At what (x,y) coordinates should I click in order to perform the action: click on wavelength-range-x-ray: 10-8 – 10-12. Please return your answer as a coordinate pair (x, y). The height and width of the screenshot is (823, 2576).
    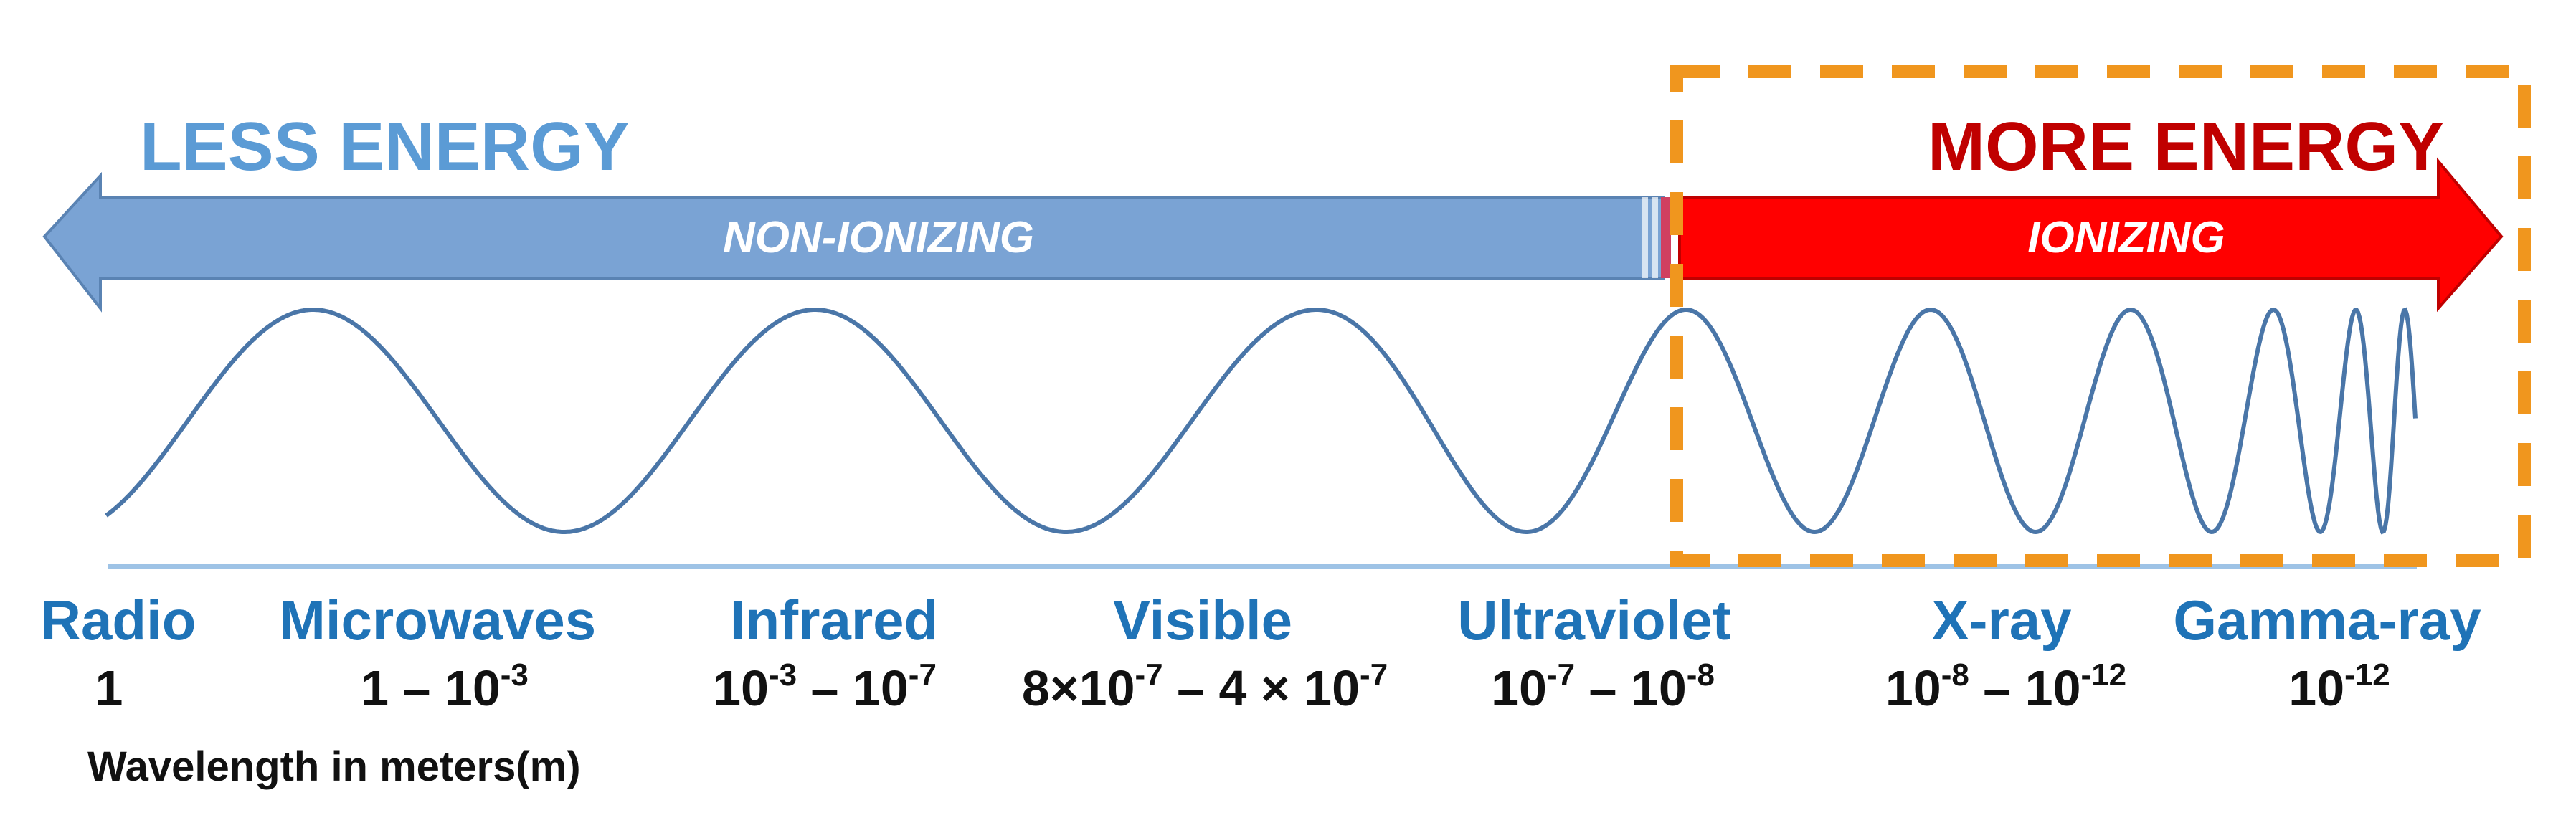
    Looking at the image, I should click on (2005, 688).